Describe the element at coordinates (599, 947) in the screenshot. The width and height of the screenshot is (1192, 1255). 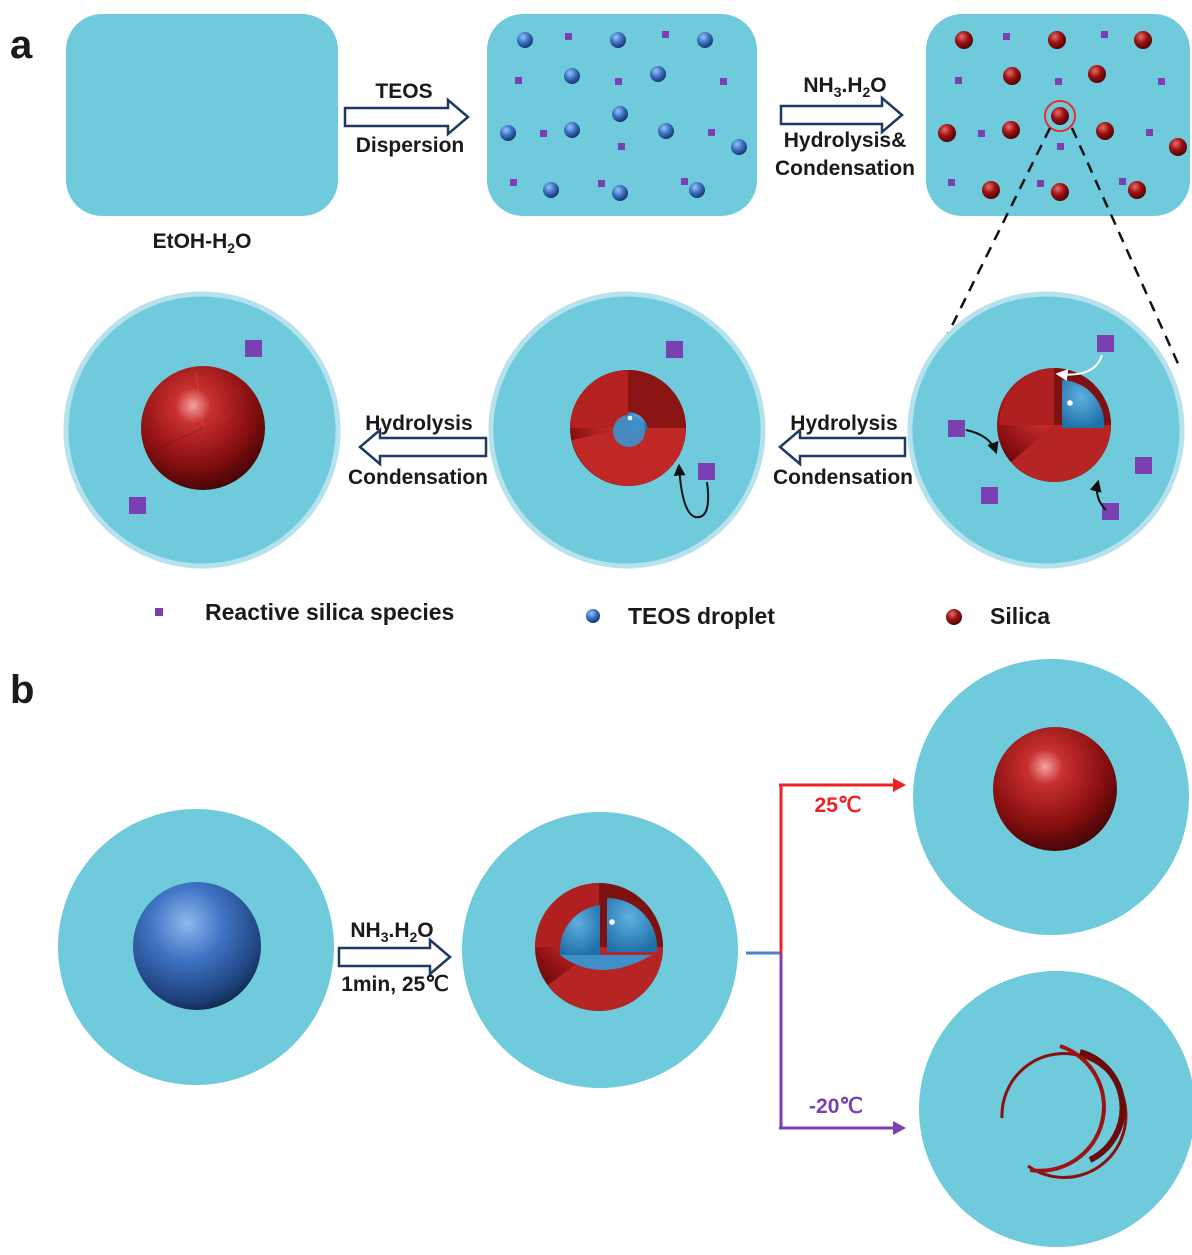
I see `core-shell-particle` at that location.